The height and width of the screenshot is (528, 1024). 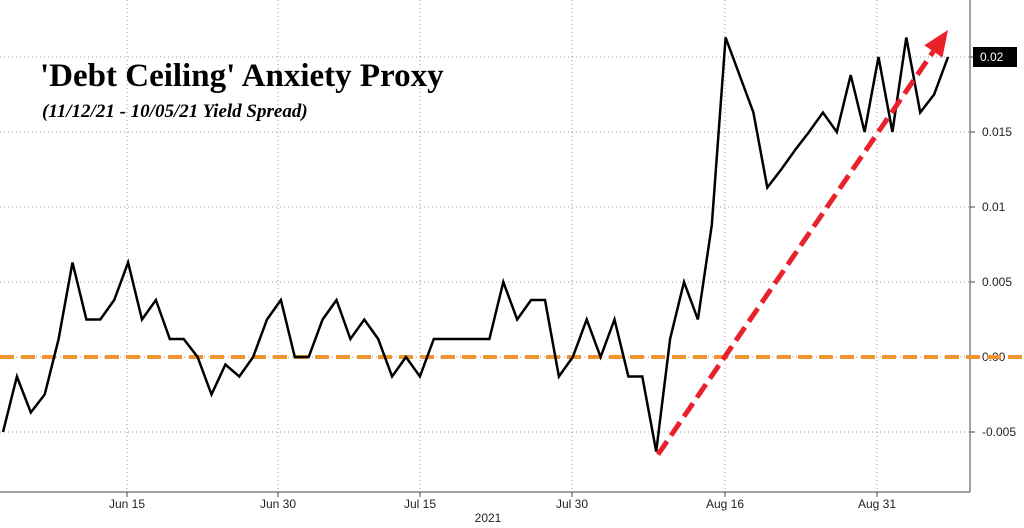 What do you see at coordinates (997, 132) in the screenshot?
I see `y-tick-label: 0.015` at bounding box center [997, 132].